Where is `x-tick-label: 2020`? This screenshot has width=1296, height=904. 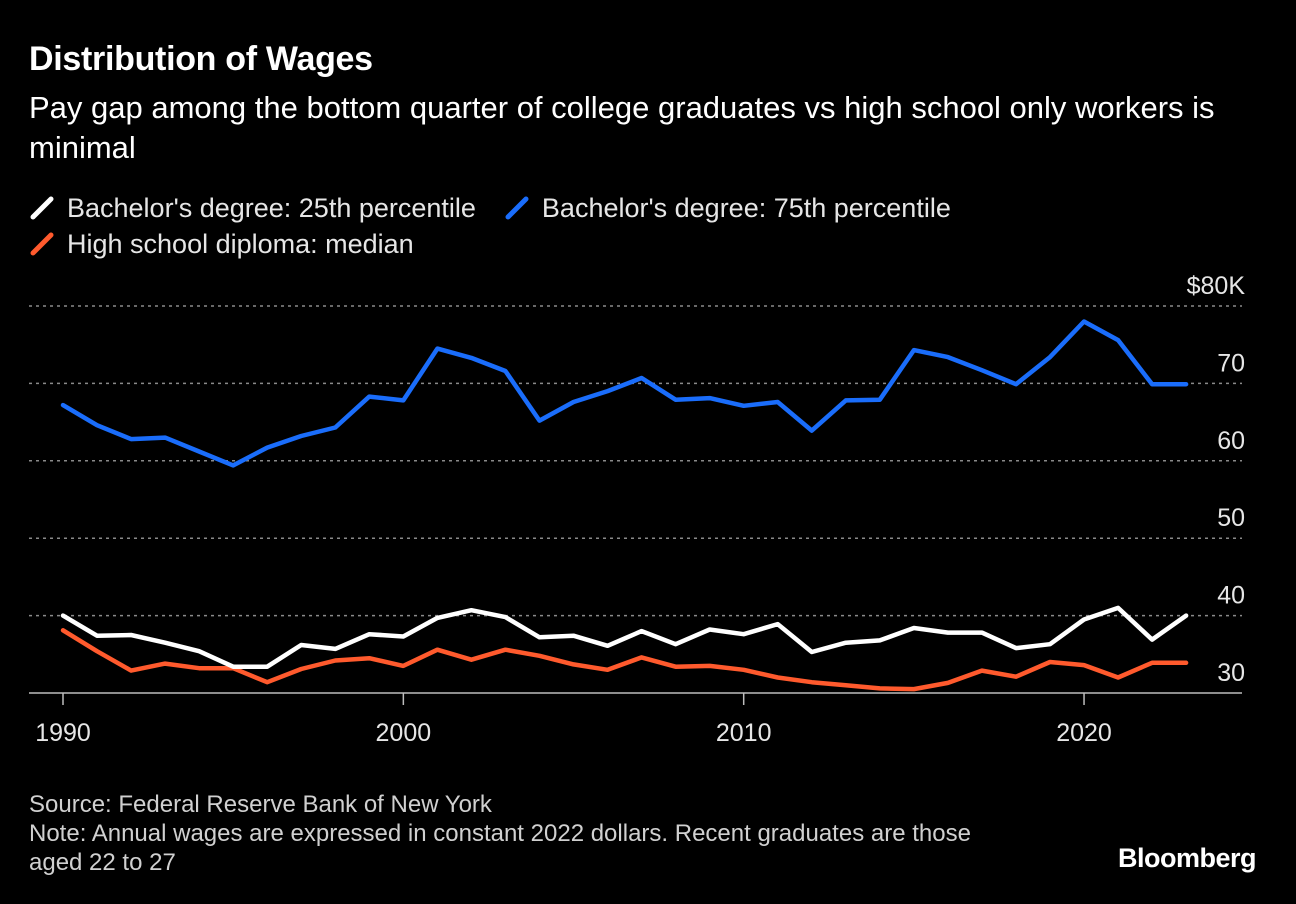 x-tick-label: 2020 is located at coordinates (1084, 733).